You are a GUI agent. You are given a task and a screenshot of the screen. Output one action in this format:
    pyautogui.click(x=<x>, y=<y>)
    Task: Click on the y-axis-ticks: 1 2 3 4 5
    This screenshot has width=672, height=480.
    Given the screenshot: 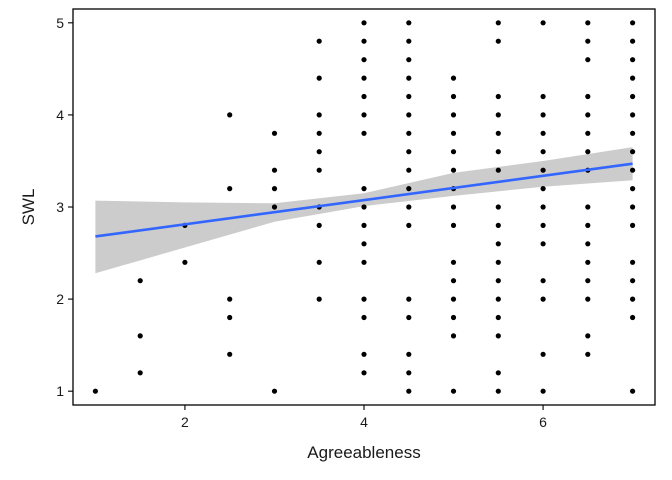 What is the action you would take?
    pyautogui.click(x=64, y=207)
    